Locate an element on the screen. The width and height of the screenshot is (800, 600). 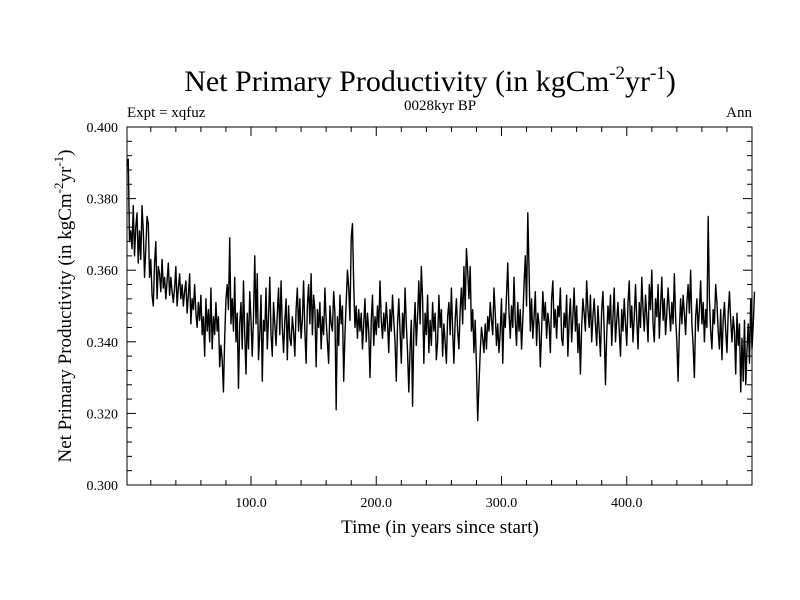
period-label: 0028kyr BP is located at coordinates (440, 106).